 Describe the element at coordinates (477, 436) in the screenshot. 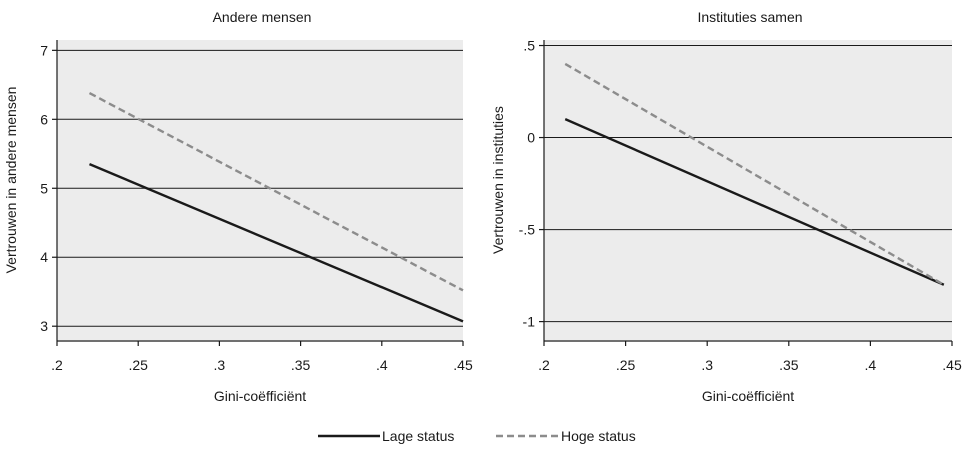

I see `legend: Lage status Hoge status` at that location.